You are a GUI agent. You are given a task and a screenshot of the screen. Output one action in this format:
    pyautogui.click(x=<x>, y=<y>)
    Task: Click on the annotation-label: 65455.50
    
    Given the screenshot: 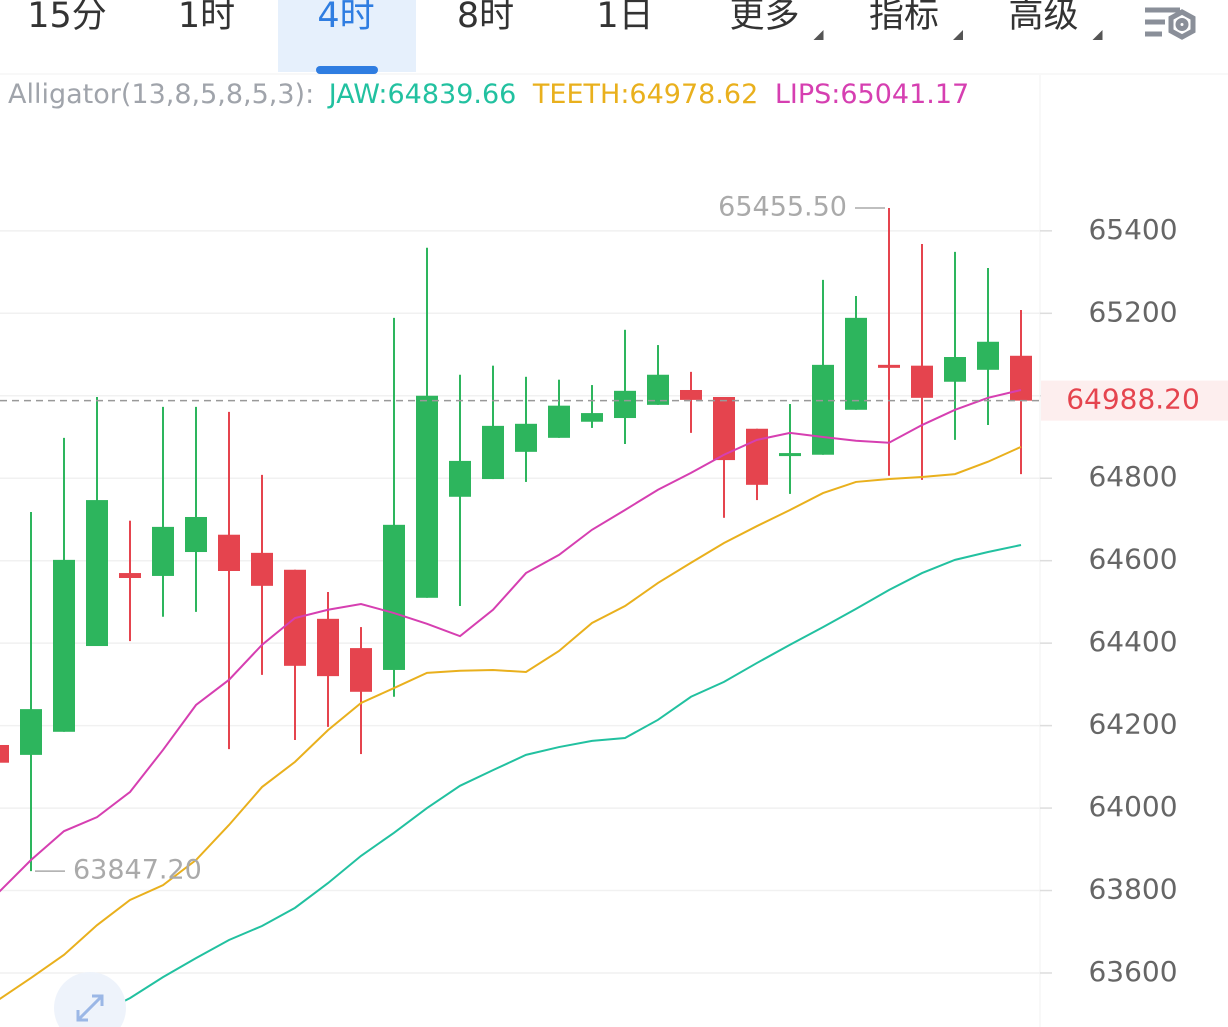 What is the action you would take?
    pyautogui.click(x=782, y=206)
    